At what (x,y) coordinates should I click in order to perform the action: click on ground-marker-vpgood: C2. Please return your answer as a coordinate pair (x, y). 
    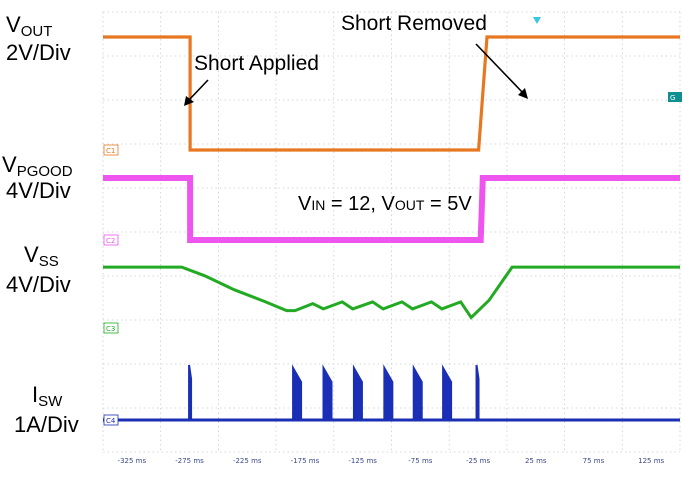
    Looking at the image, I should click on (111, 240).